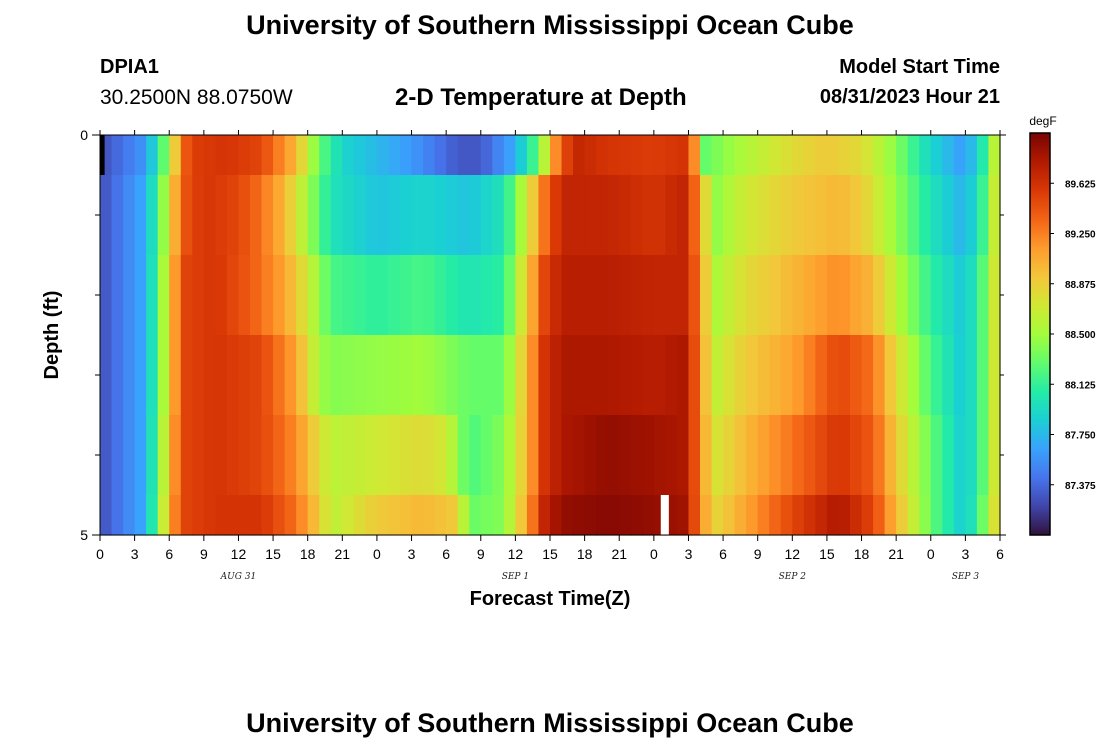 Image resolution: width=1100 pixels, height=750 pixels. What do you see at coordinates (619, 554) in the screenshot?
I see `x-tick-label: 21` at bounding box center [619, 554].